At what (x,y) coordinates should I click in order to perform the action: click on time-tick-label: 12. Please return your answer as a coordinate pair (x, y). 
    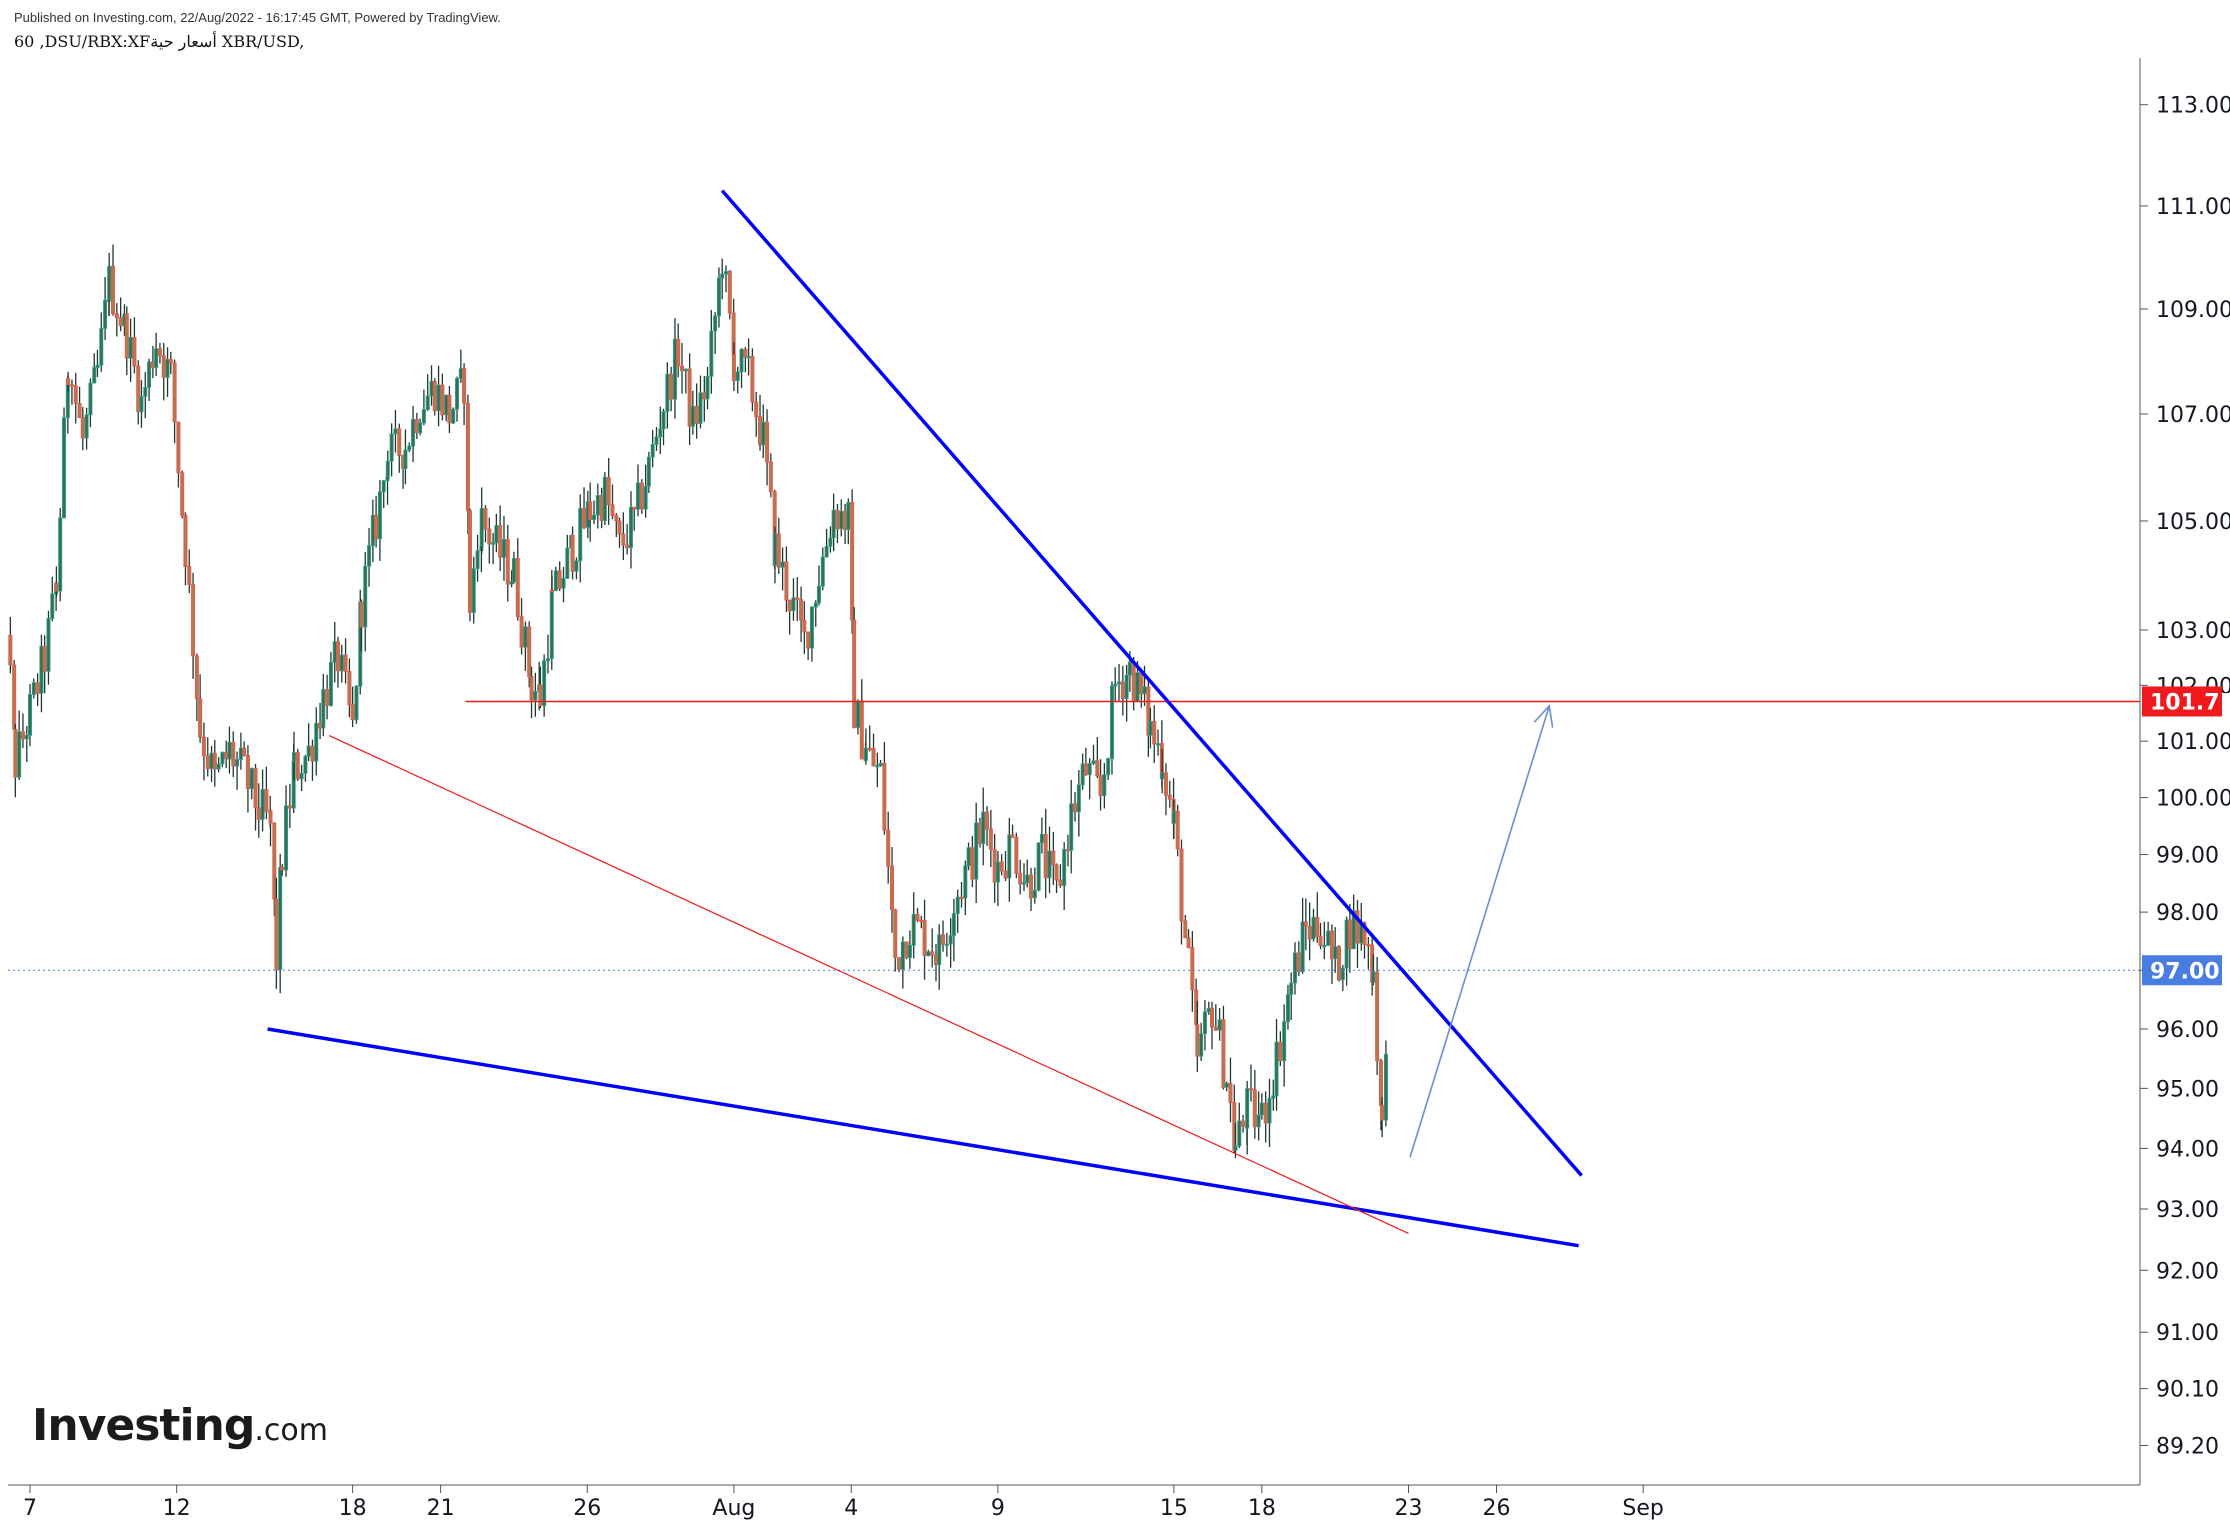
    Looking at the image, I should click on (177, 1508).